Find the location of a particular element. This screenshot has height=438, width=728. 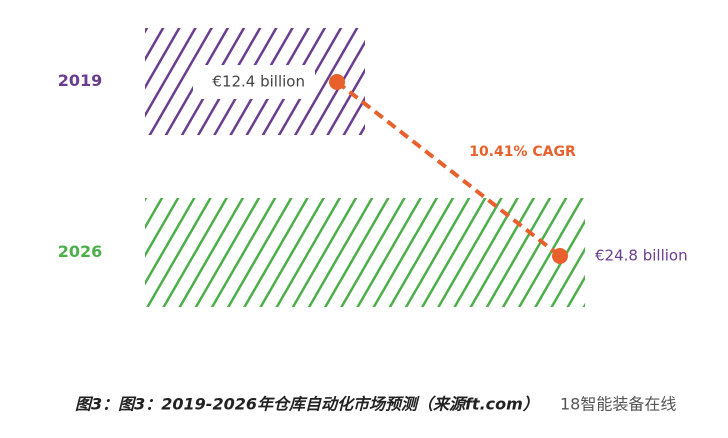

label-box is located at coordinates (254, 82).